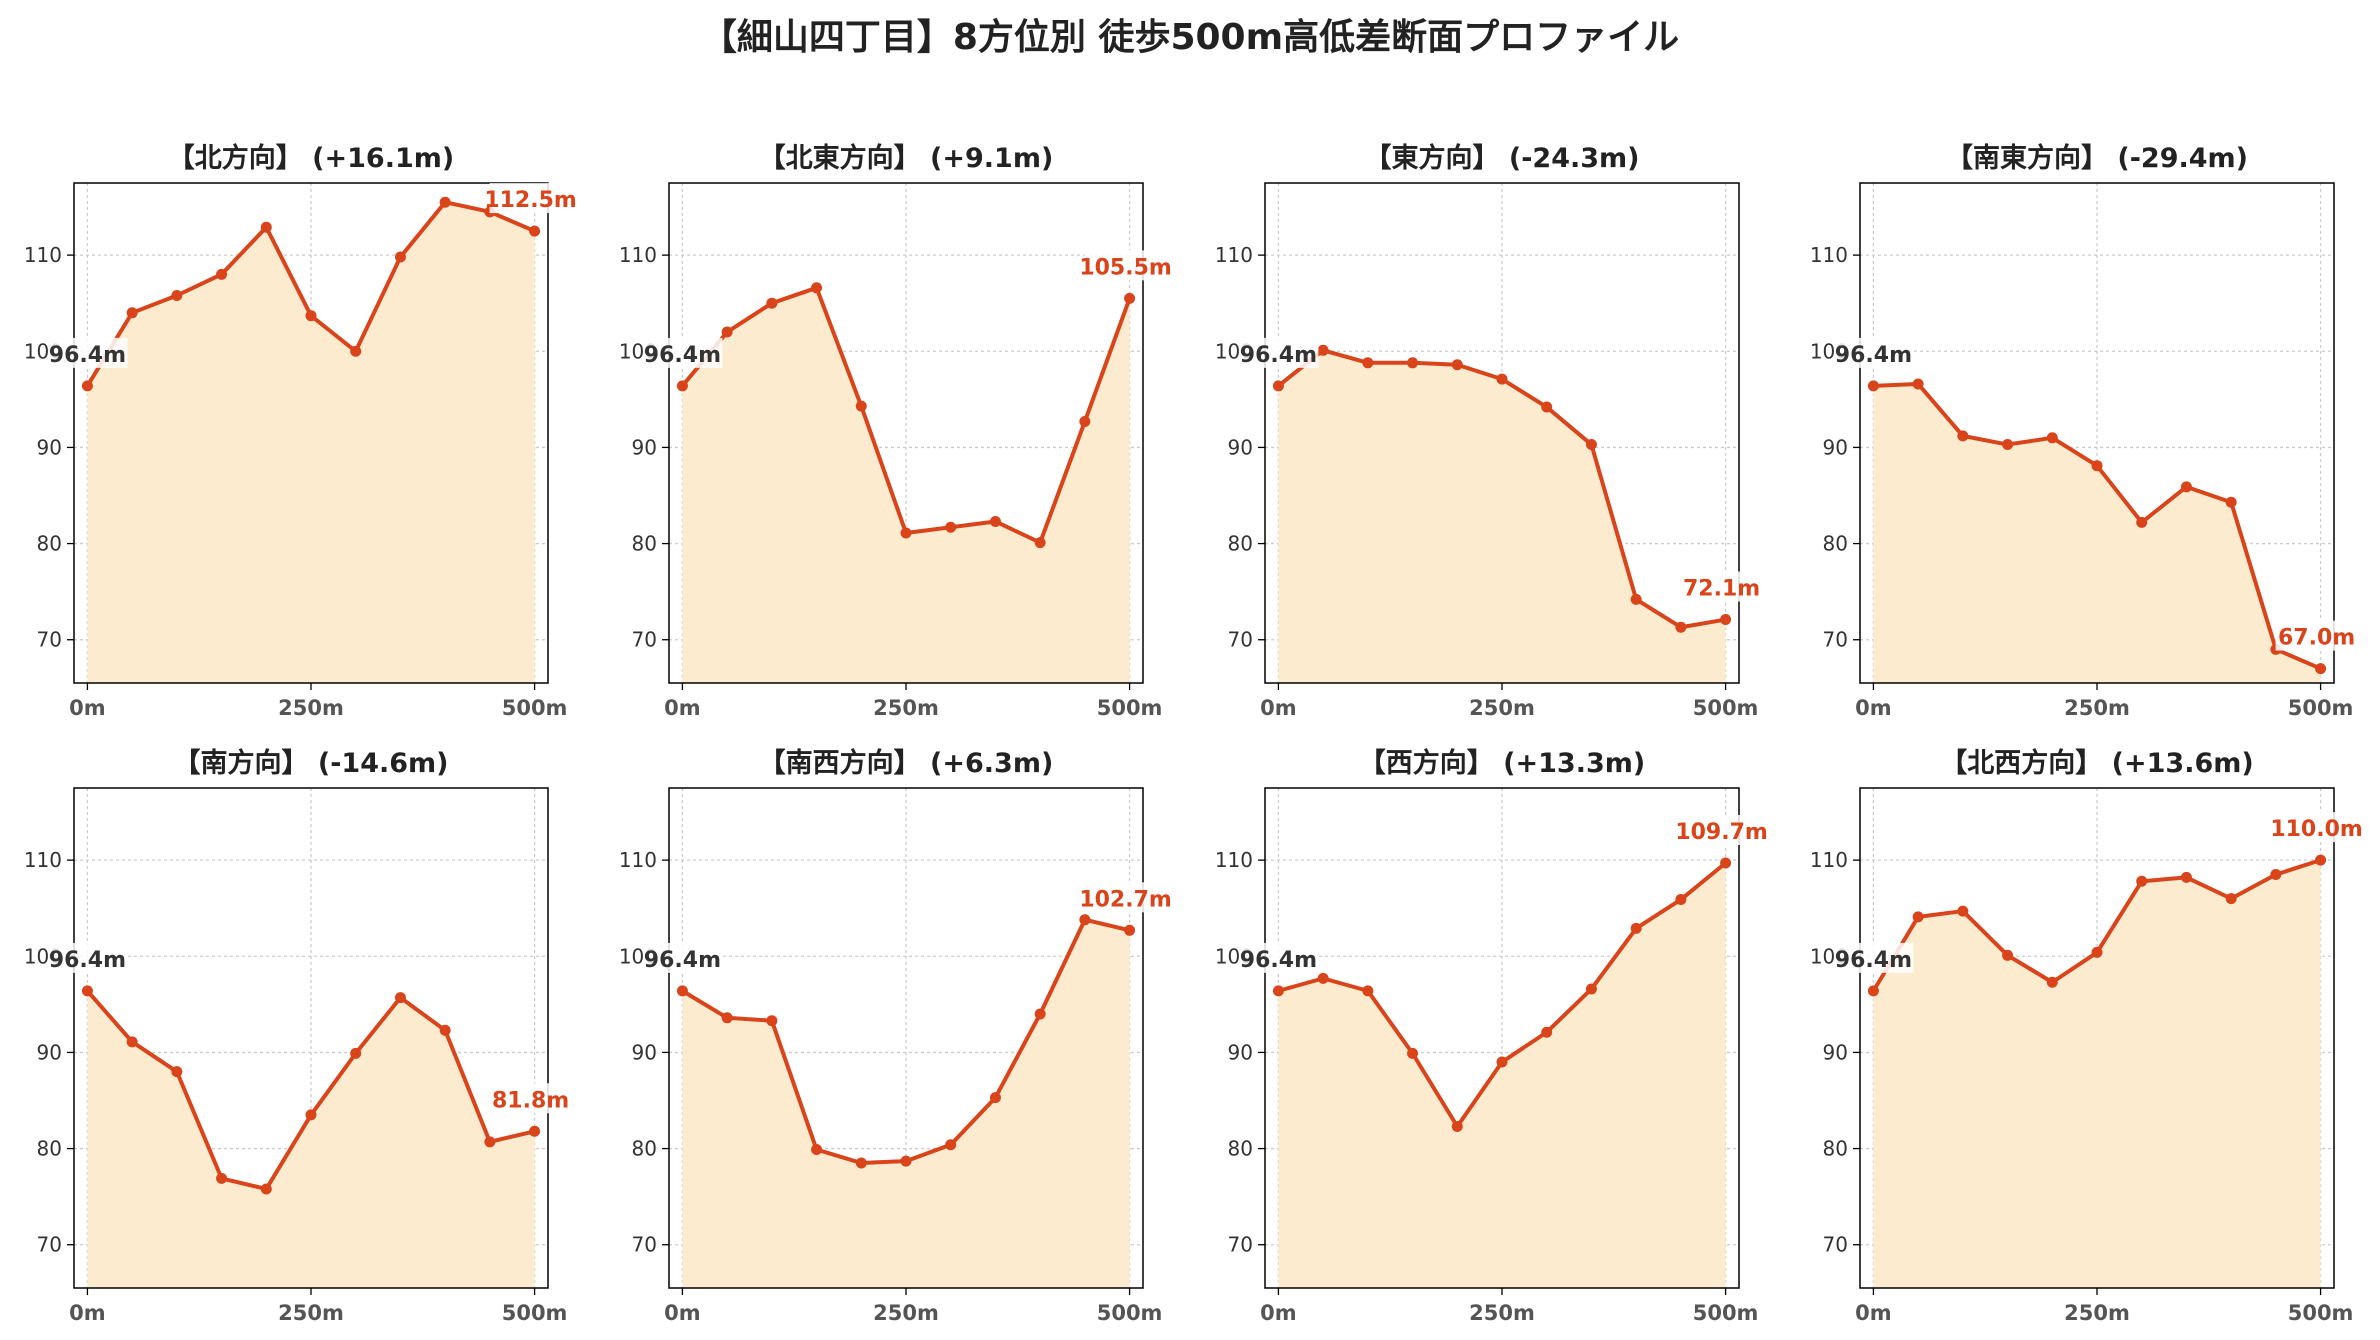 This screenshot has height=1340, width=2380. Describe the element at coordinates (906, 158) in the screenshot. I see `chart-title: 【北東方向】 (+9.1m)` at that location.